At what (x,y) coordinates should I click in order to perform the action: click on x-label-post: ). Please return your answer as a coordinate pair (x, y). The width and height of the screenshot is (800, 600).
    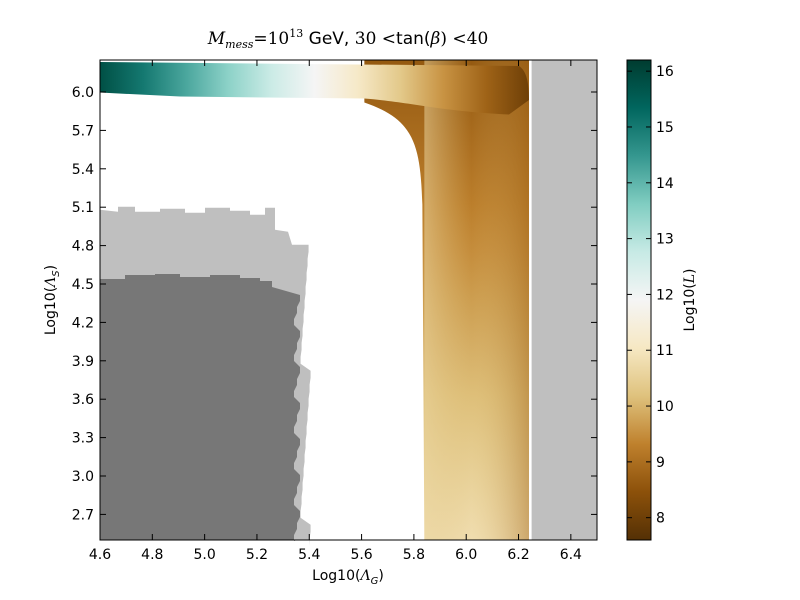
    Looking at the image, I should click on (380, 576).